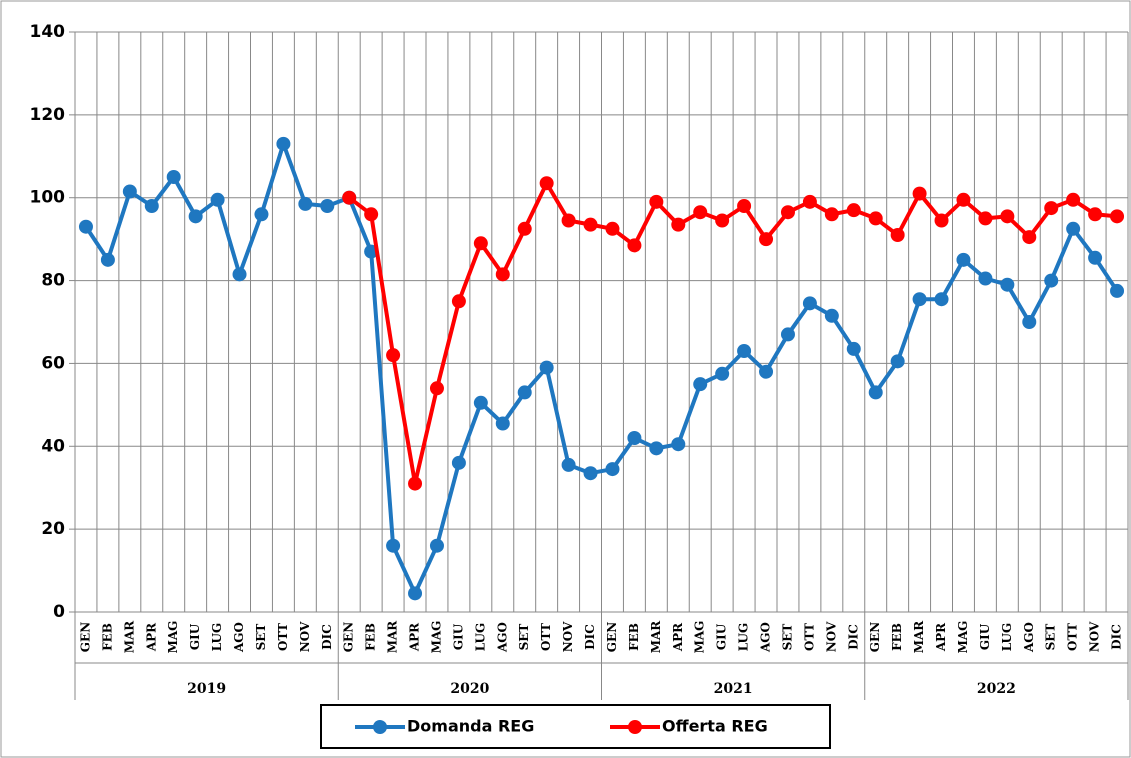  Describe the element at coordinates (48, 115) in the screenshot. I see `y-tick-label: 120` at that location.